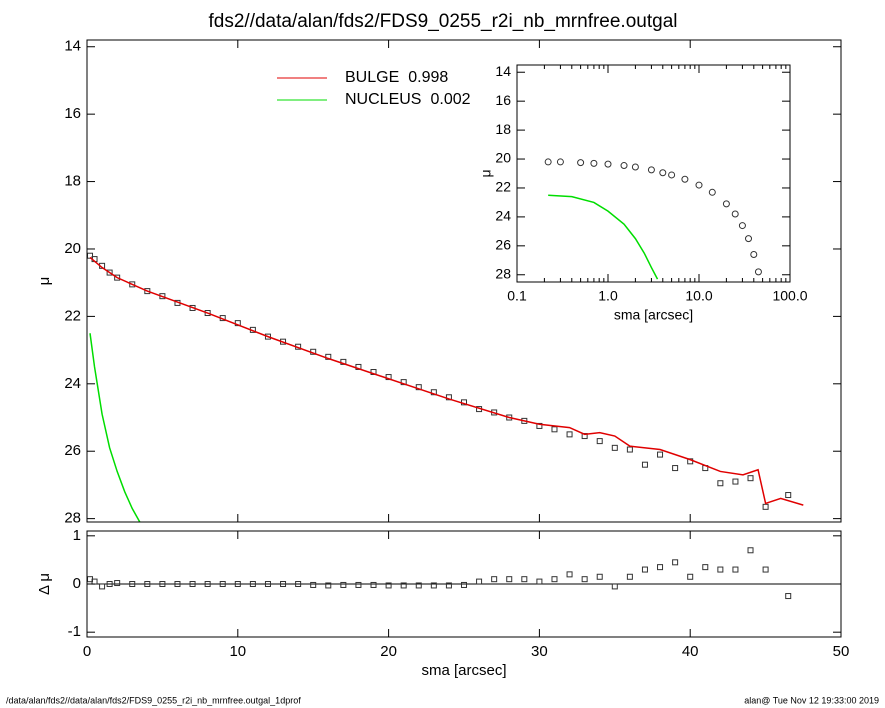  What do you see at coordinates (72, 248) in the screenshot?
I see `y-tick-label: 20` at bounding box center [72, 248].